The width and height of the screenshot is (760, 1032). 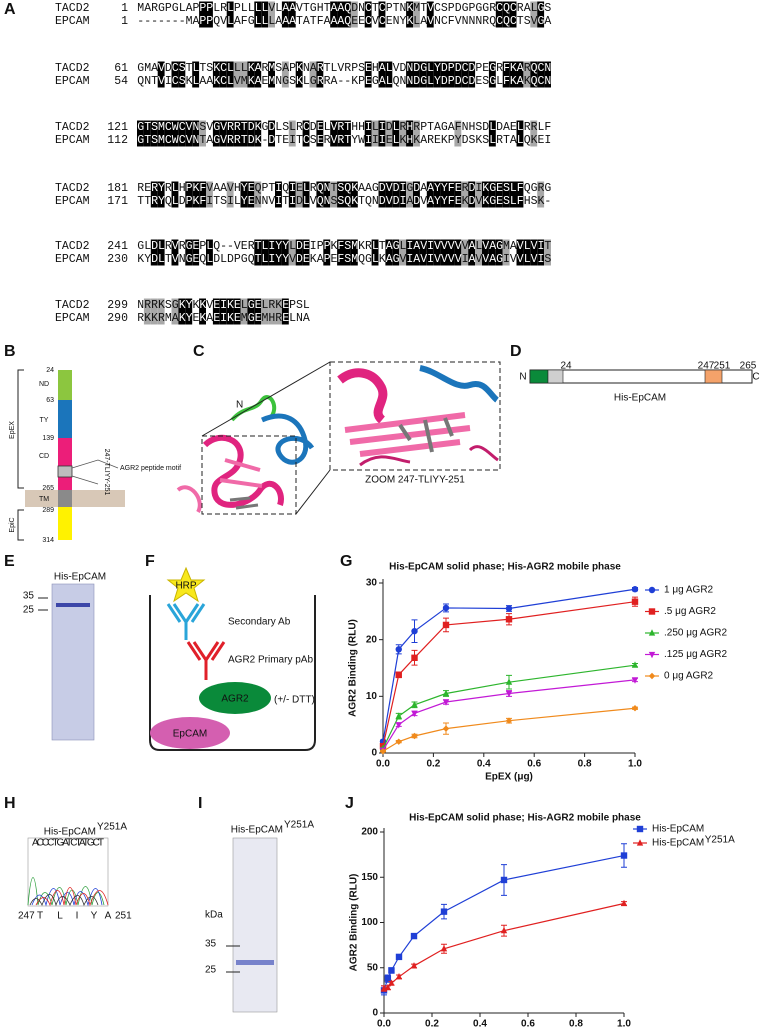 I want to click on x-tick-label: 1.0, so click(x=624, y=1024).